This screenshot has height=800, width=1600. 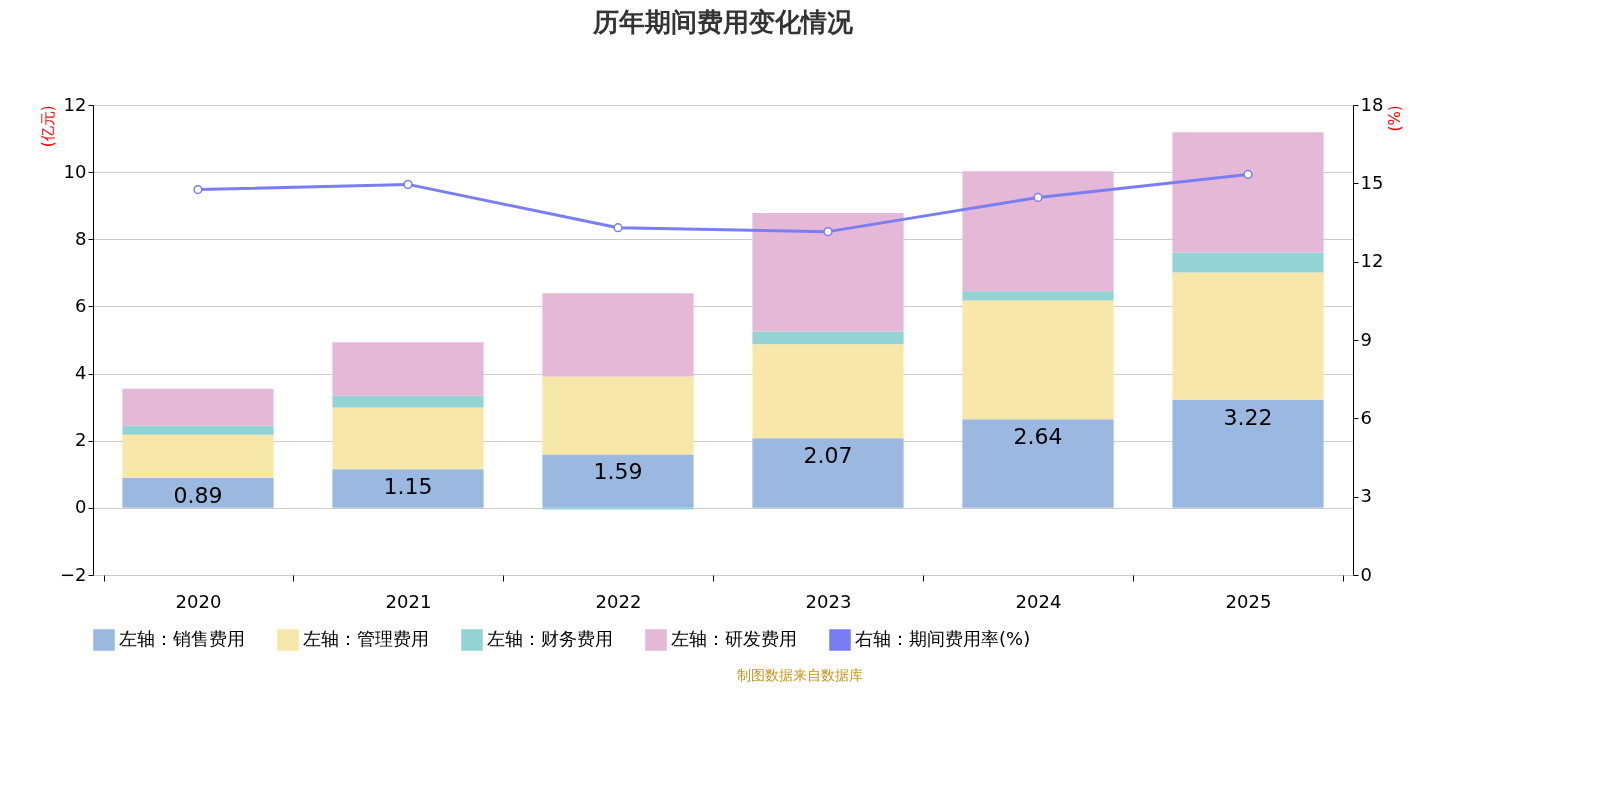 I want to click on x-tick-label: 2024, so click(x=1038, y=601).